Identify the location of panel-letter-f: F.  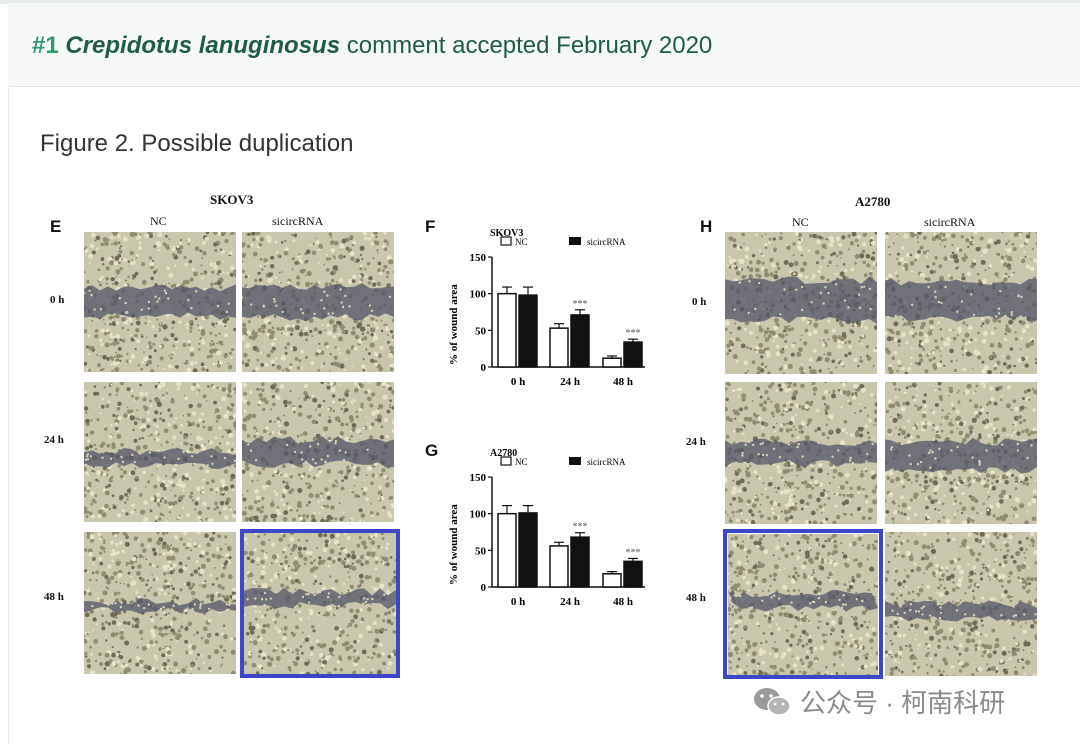
(430, 226).